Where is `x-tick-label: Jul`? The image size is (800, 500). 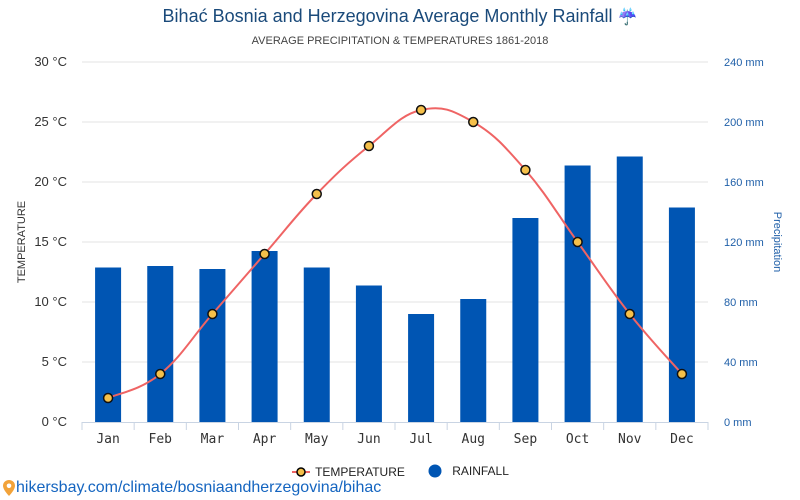 x-tick-label: Jul is located at coordinates (420, 439).